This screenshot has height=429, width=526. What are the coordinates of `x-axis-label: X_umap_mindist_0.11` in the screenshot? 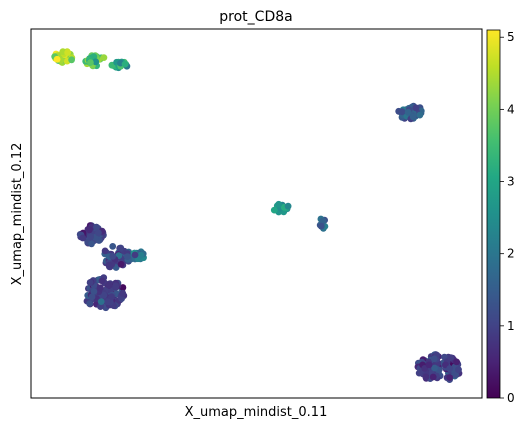 It's located at (256, 412).